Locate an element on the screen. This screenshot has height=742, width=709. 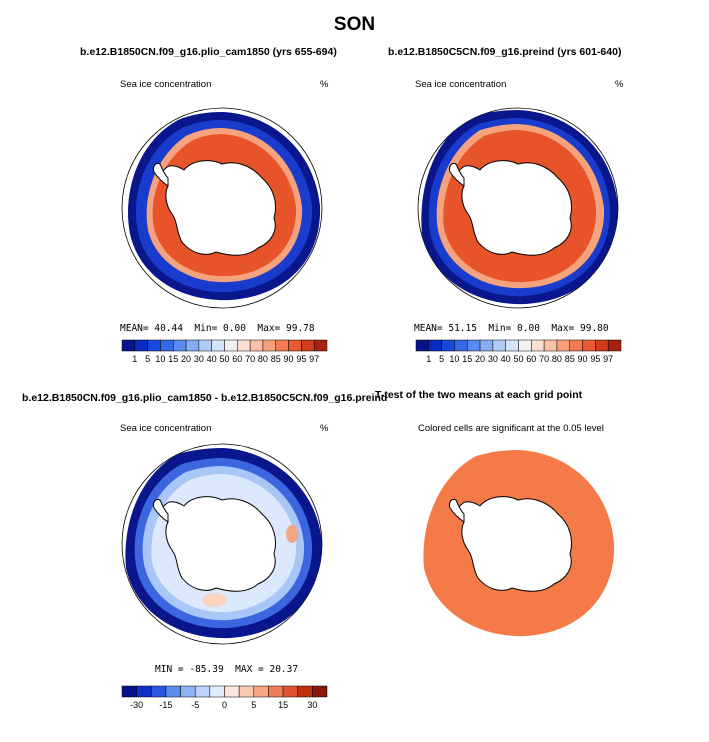
panel-1-stats: MEAN= 40.44 Min= 0.00 Max= 99.78 is located at coordinates (217, 328).